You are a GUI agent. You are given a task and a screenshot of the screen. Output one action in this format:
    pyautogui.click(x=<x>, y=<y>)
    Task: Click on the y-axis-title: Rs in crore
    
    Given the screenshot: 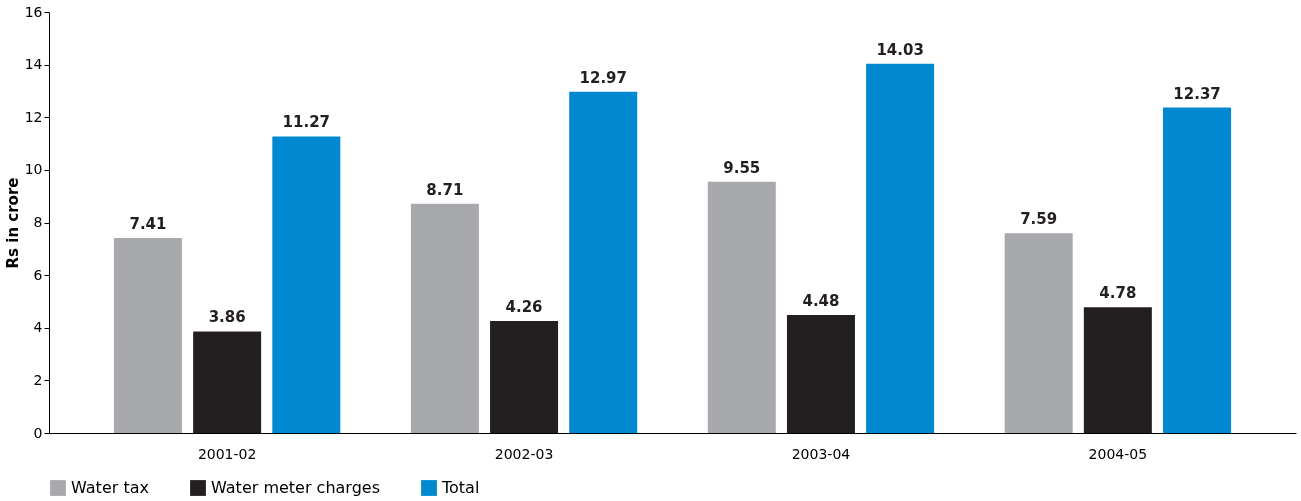 What is the action you would take?
    pyautogui.click(x=12, y=223)
    